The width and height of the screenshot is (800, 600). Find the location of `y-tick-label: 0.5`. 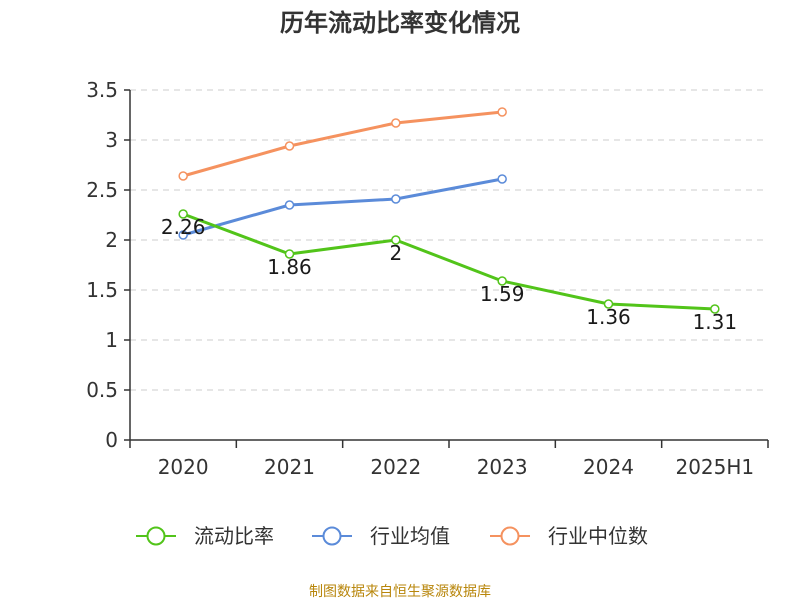

y-tick-label: 0.5 is located at coordinates (102, 390).